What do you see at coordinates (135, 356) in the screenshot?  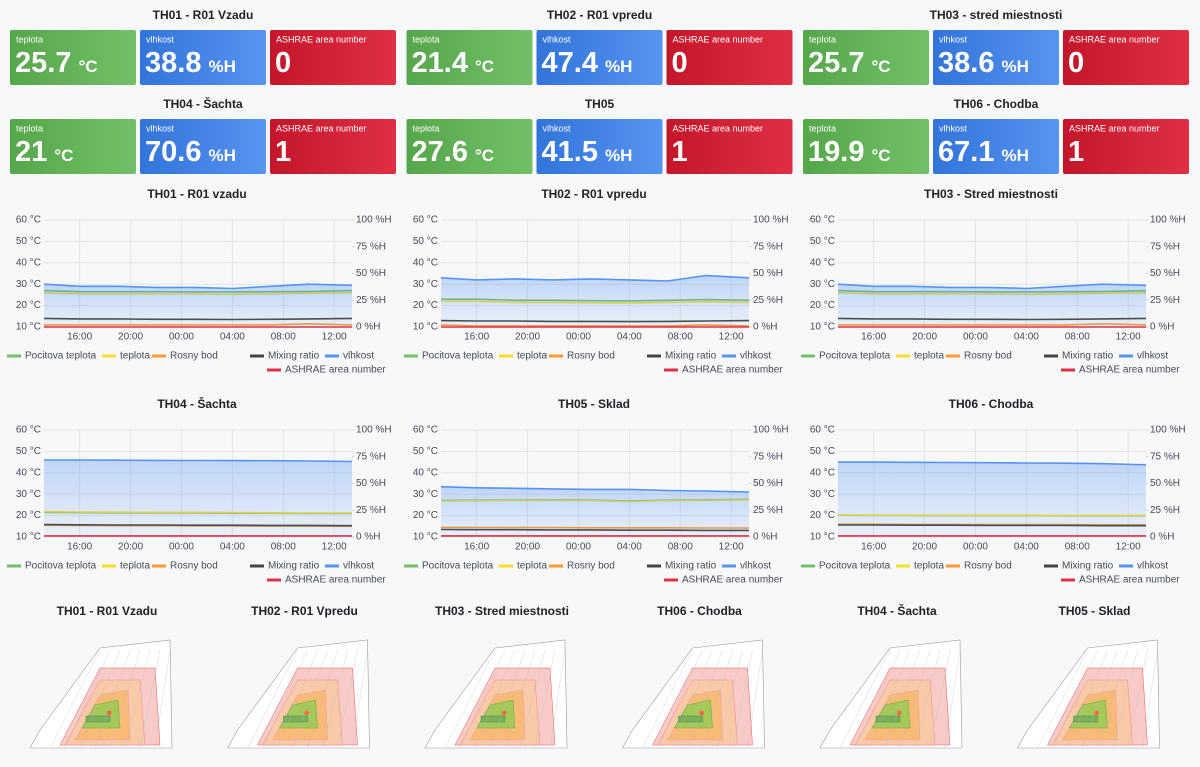 I see `legend-label: teplota` at bounding box center [135, 356].